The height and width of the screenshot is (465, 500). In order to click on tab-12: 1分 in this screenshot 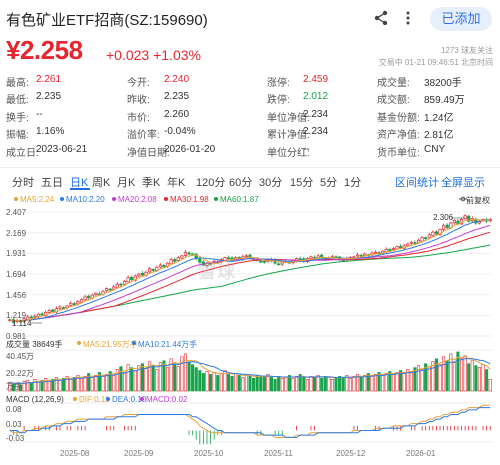, I will do `click(353, 183)`.